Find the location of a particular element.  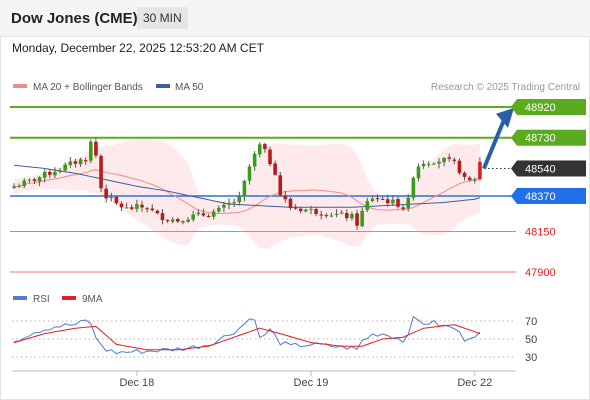

x-axis: Dec 18 Dec 19 Dec 22 is located at coordinates (305, 380).